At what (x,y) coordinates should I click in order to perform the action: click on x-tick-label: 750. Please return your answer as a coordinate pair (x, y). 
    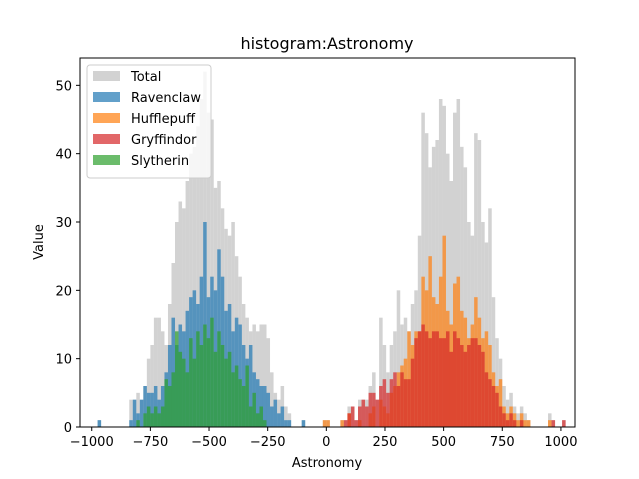
    Looking at the image, I should click on (502, 442).